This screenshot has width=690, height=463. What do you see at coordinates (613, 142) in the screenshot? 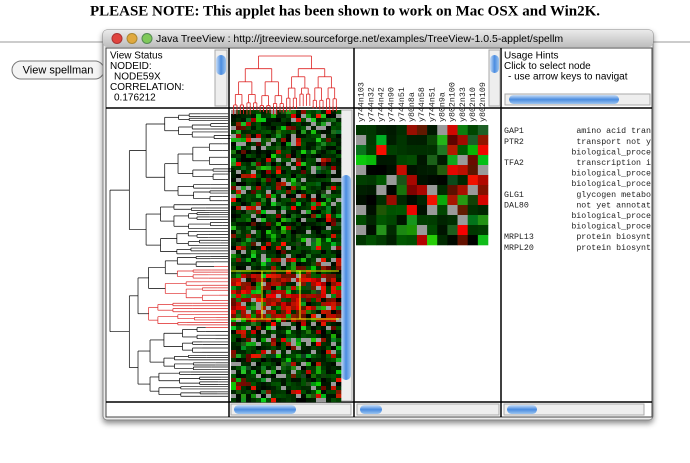
I see `gene-desc: transport not y` at bounding box center [613, 142].